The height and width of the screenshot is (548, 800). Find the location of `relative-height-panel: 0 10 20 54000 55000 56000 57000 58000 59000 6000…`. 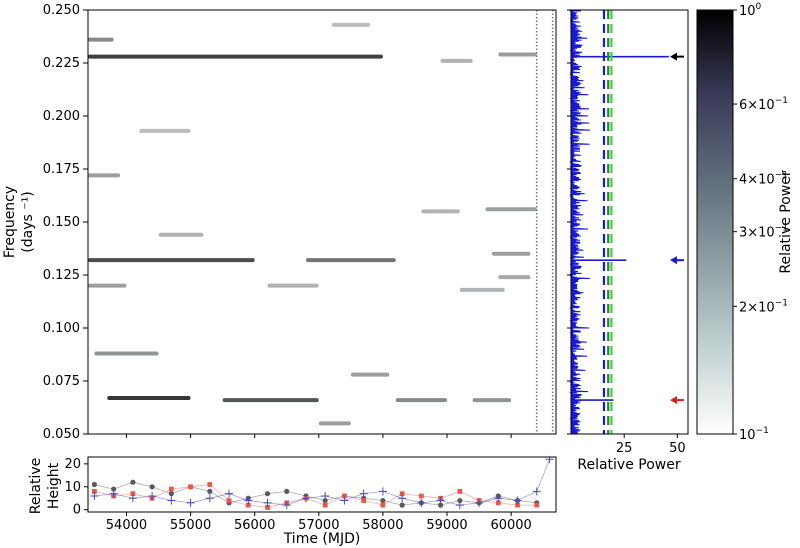

relative-height-panel: 0 10 20 54000 55000 56000 57000 58000 59000 6000… is located at coordinates (292, 501).